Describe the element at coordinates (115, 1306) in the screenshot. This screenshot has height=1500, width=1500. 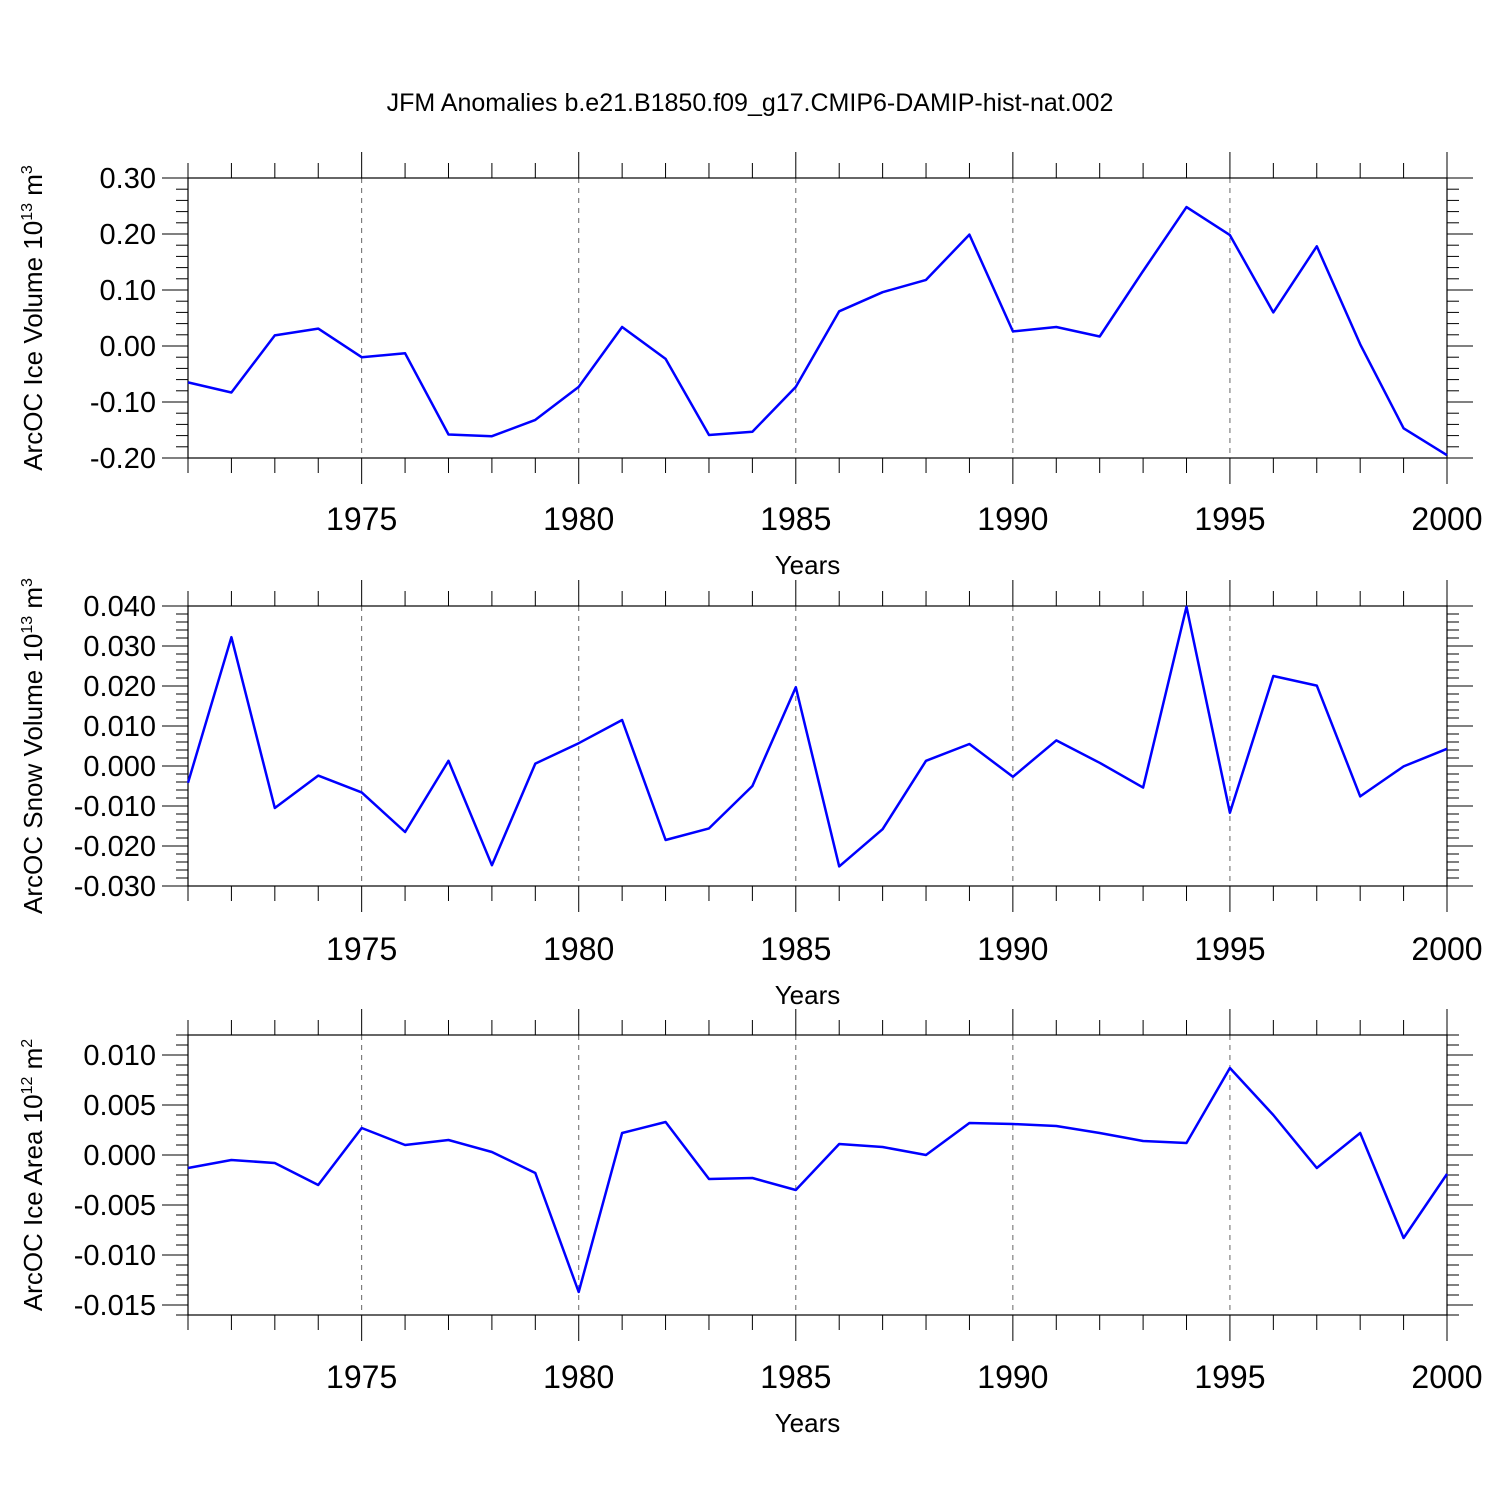
I see `y-tick-label: -0.015` at that location.